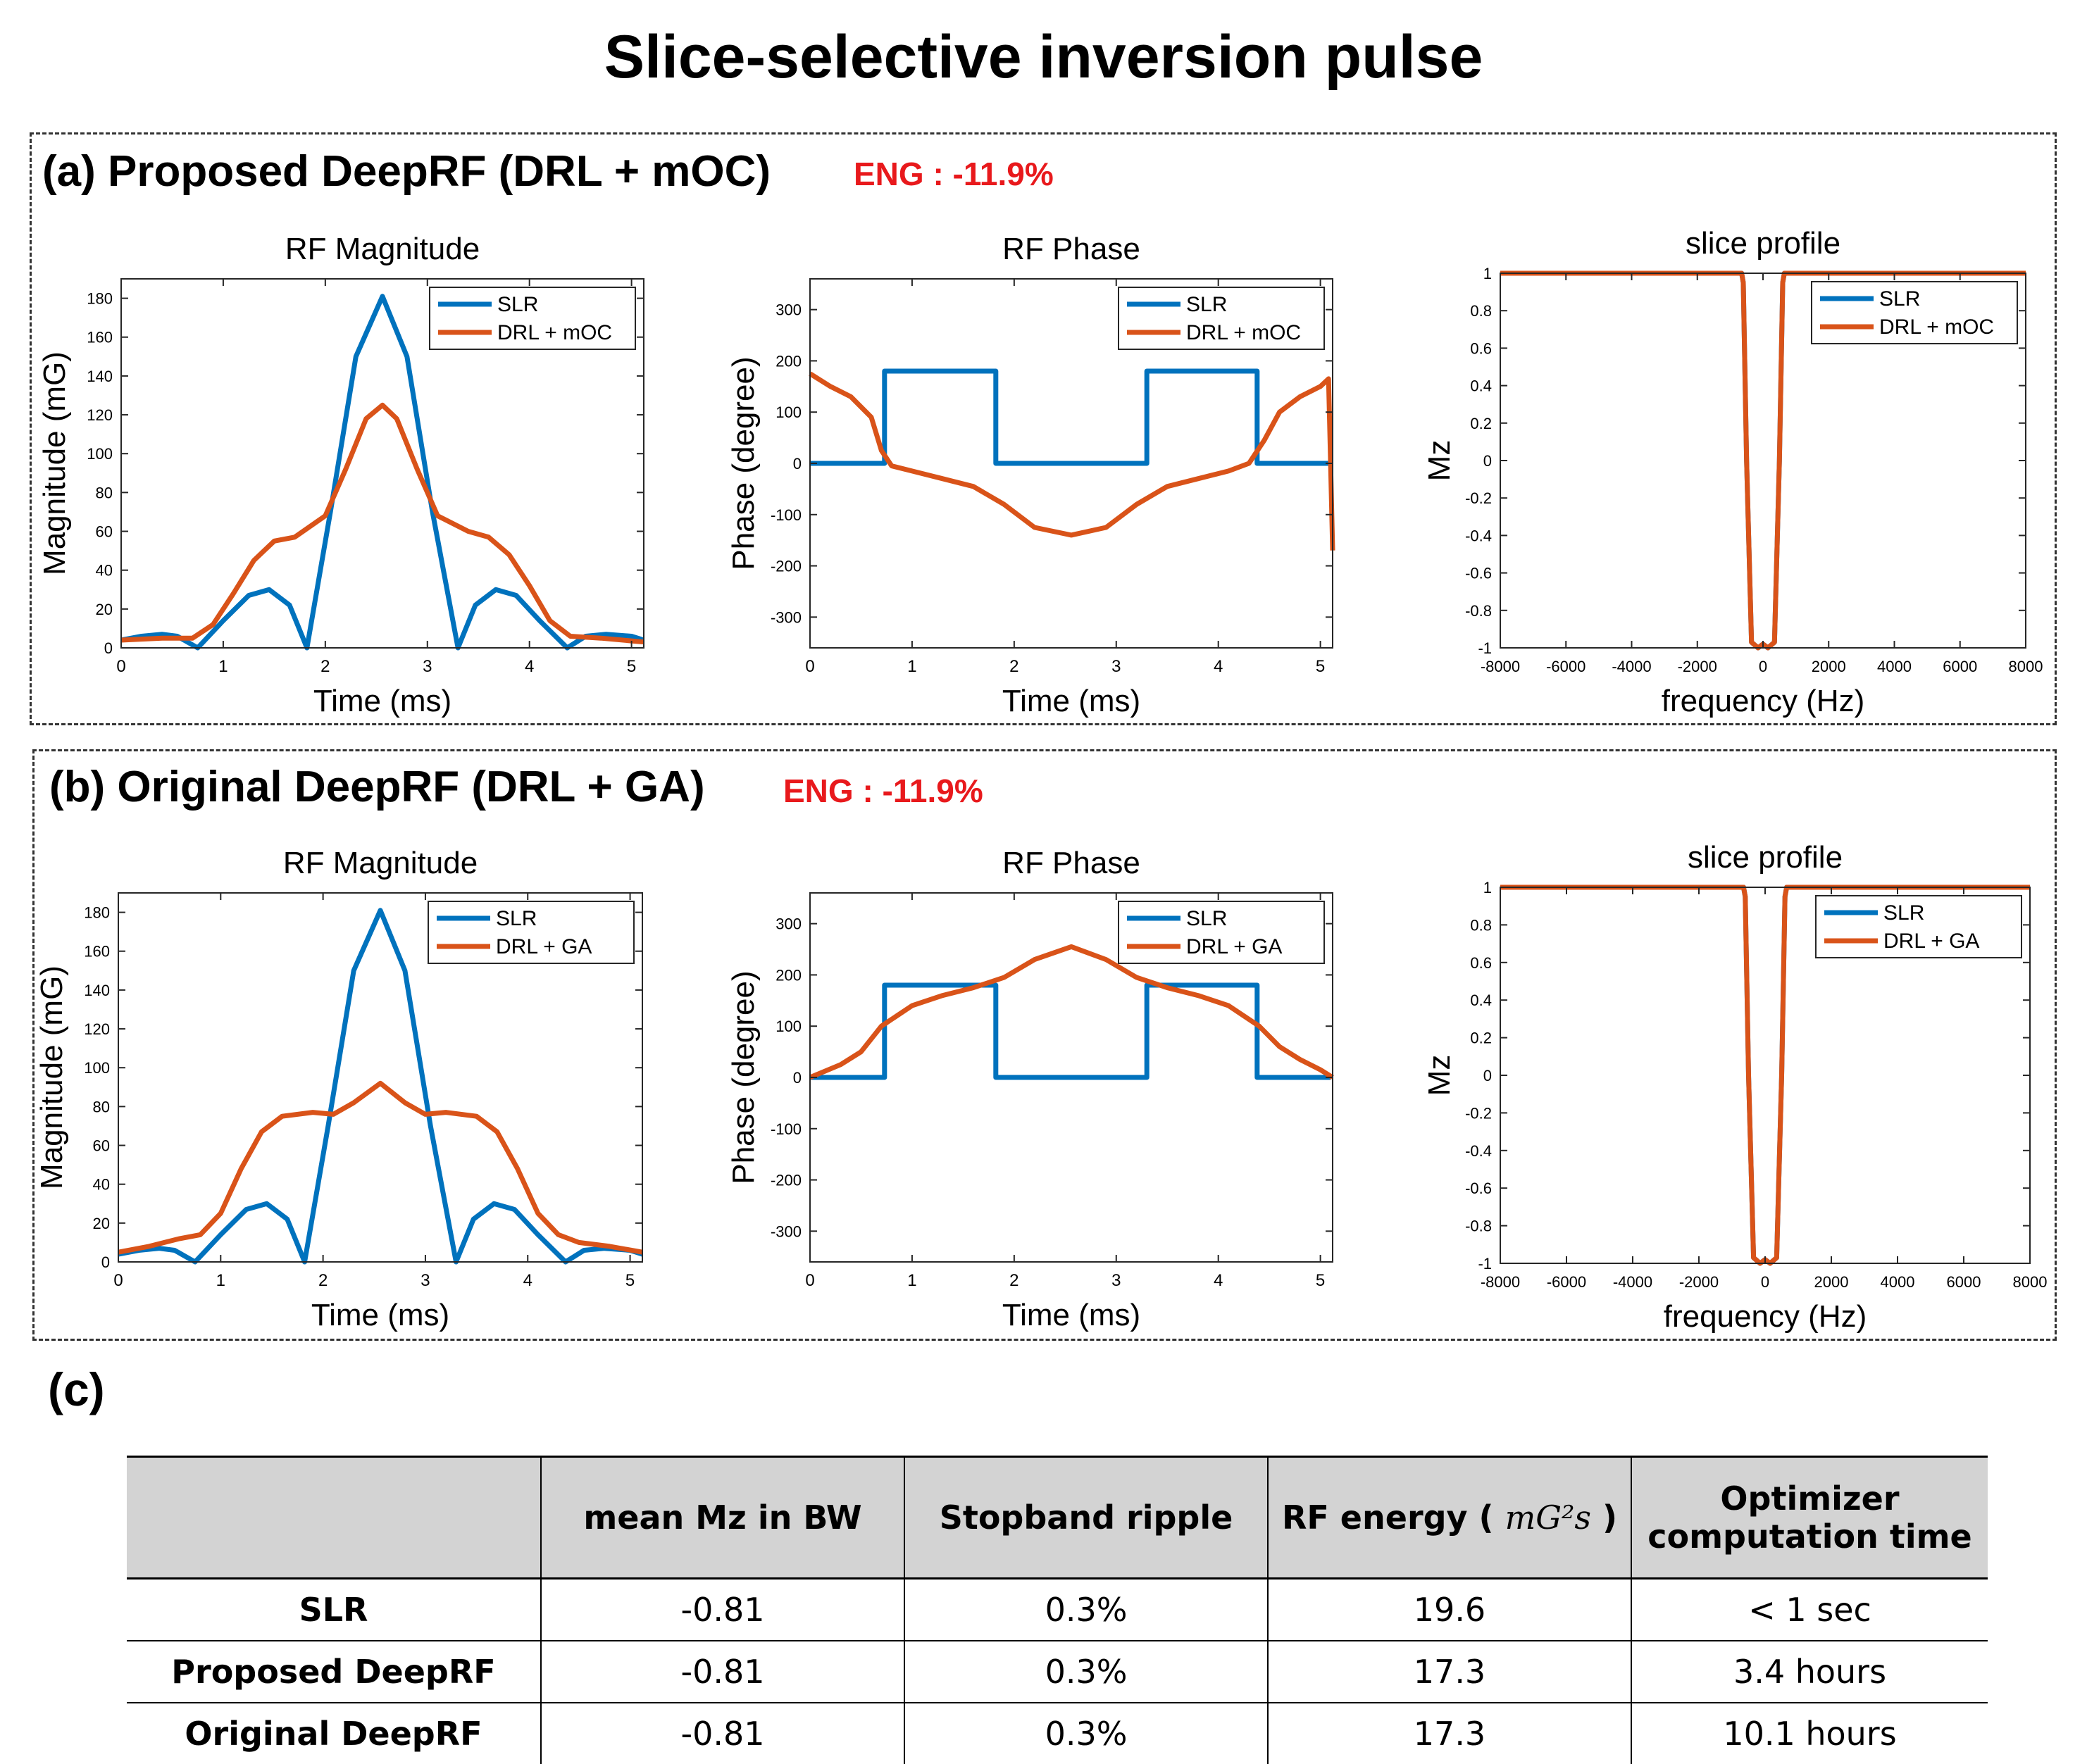  I want to click on x-tick-label: -2000, so click(1699, 1282).